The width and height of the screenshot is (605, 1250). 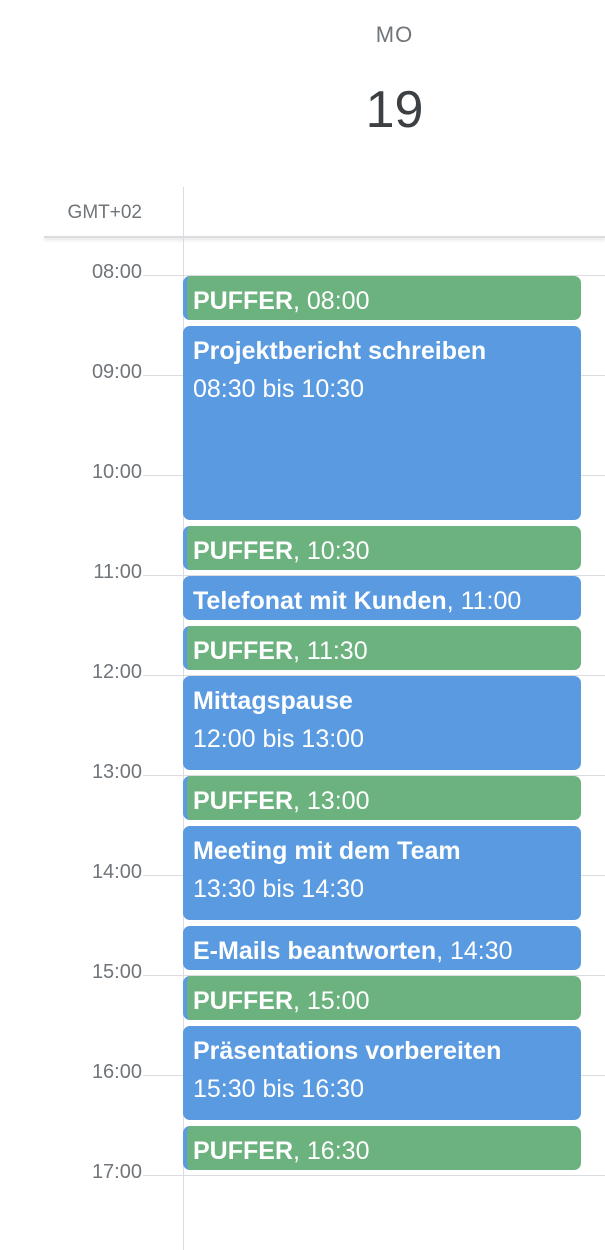 I want to click on hour-label: 09:00, so click(x=116, y=372).